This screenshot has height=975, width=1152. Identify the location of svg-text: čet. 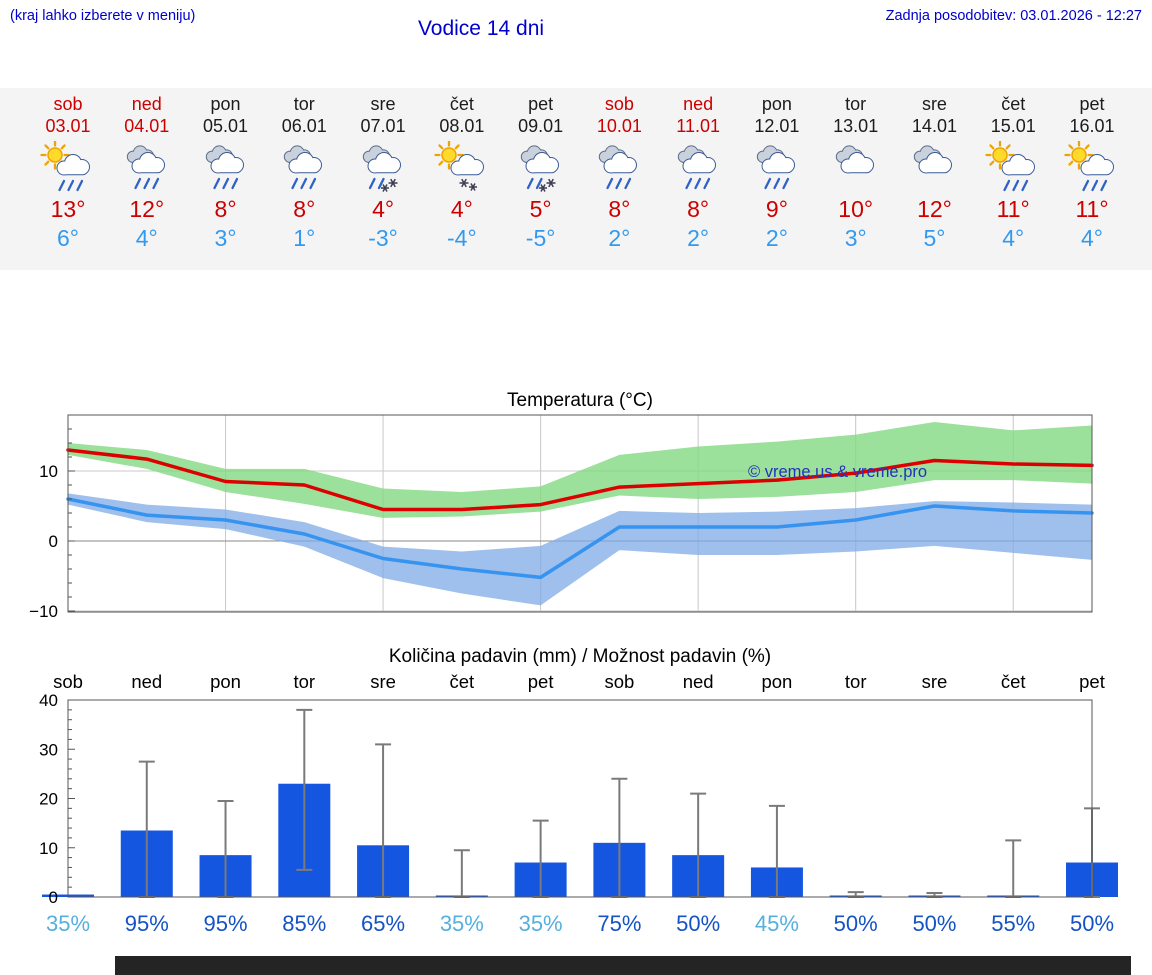
(1013, 681).